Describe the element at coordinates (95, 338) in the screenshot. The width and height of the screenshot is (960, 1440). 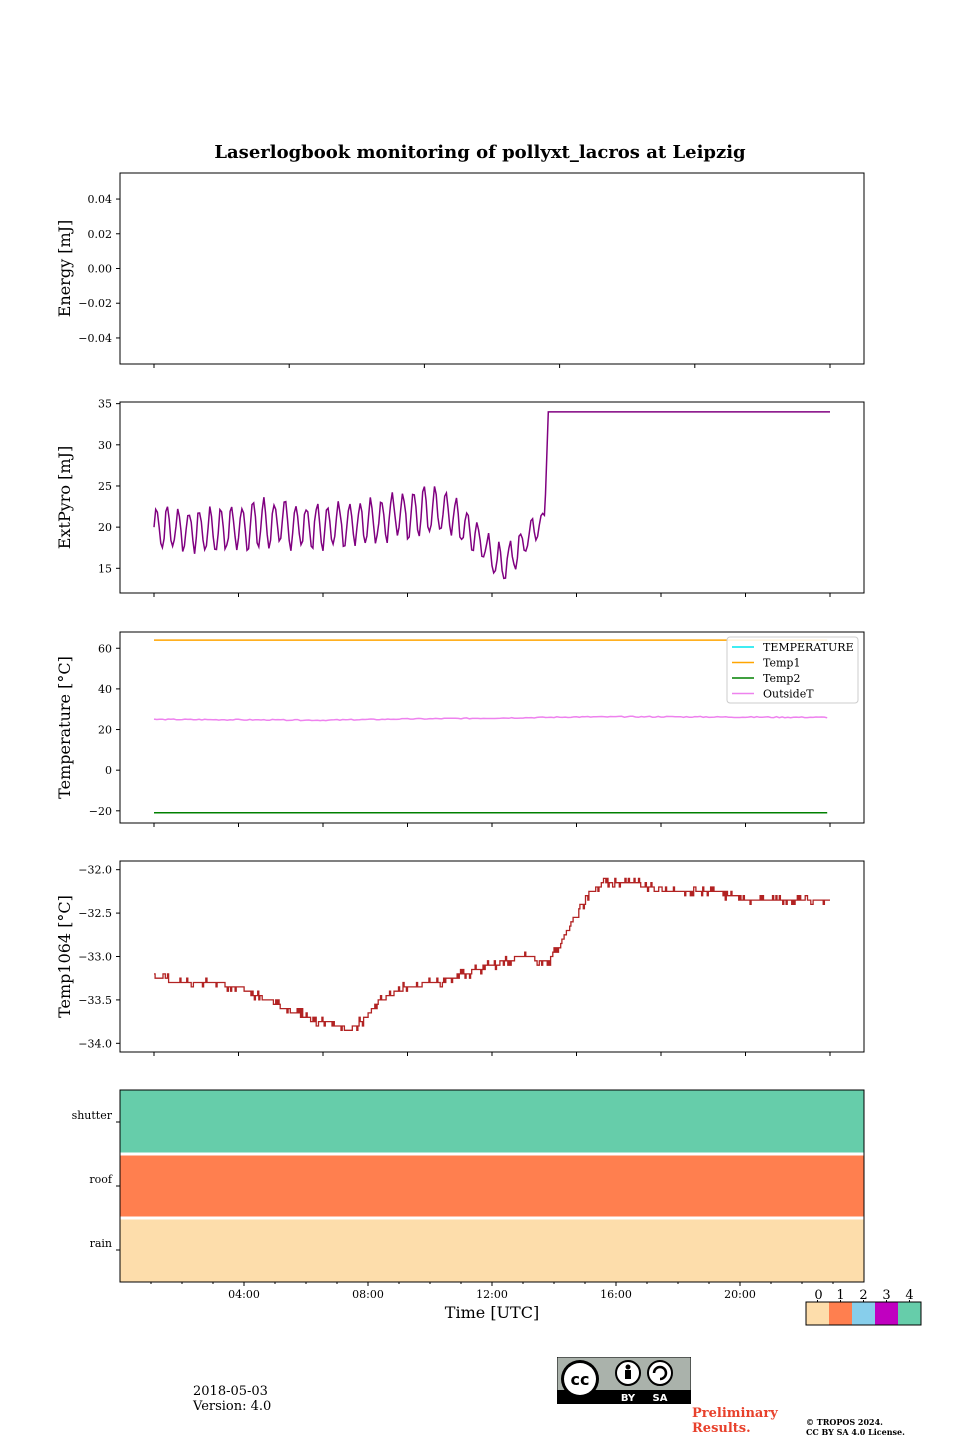
I see `ytick-label-energy: −0.04` at that location.